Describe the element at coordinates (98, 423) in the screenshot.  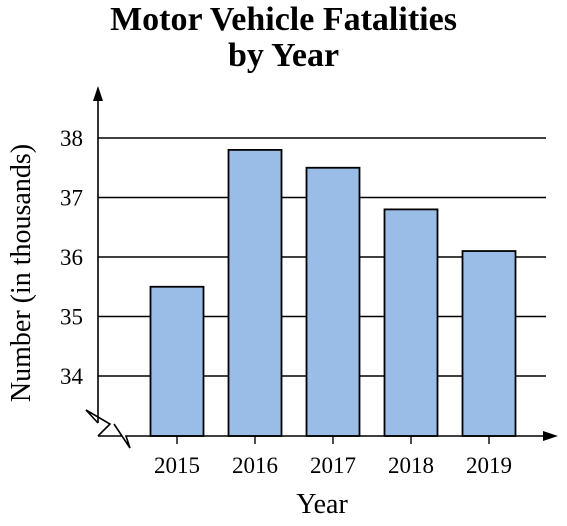
I see `y-axis-break-icon` at that location.